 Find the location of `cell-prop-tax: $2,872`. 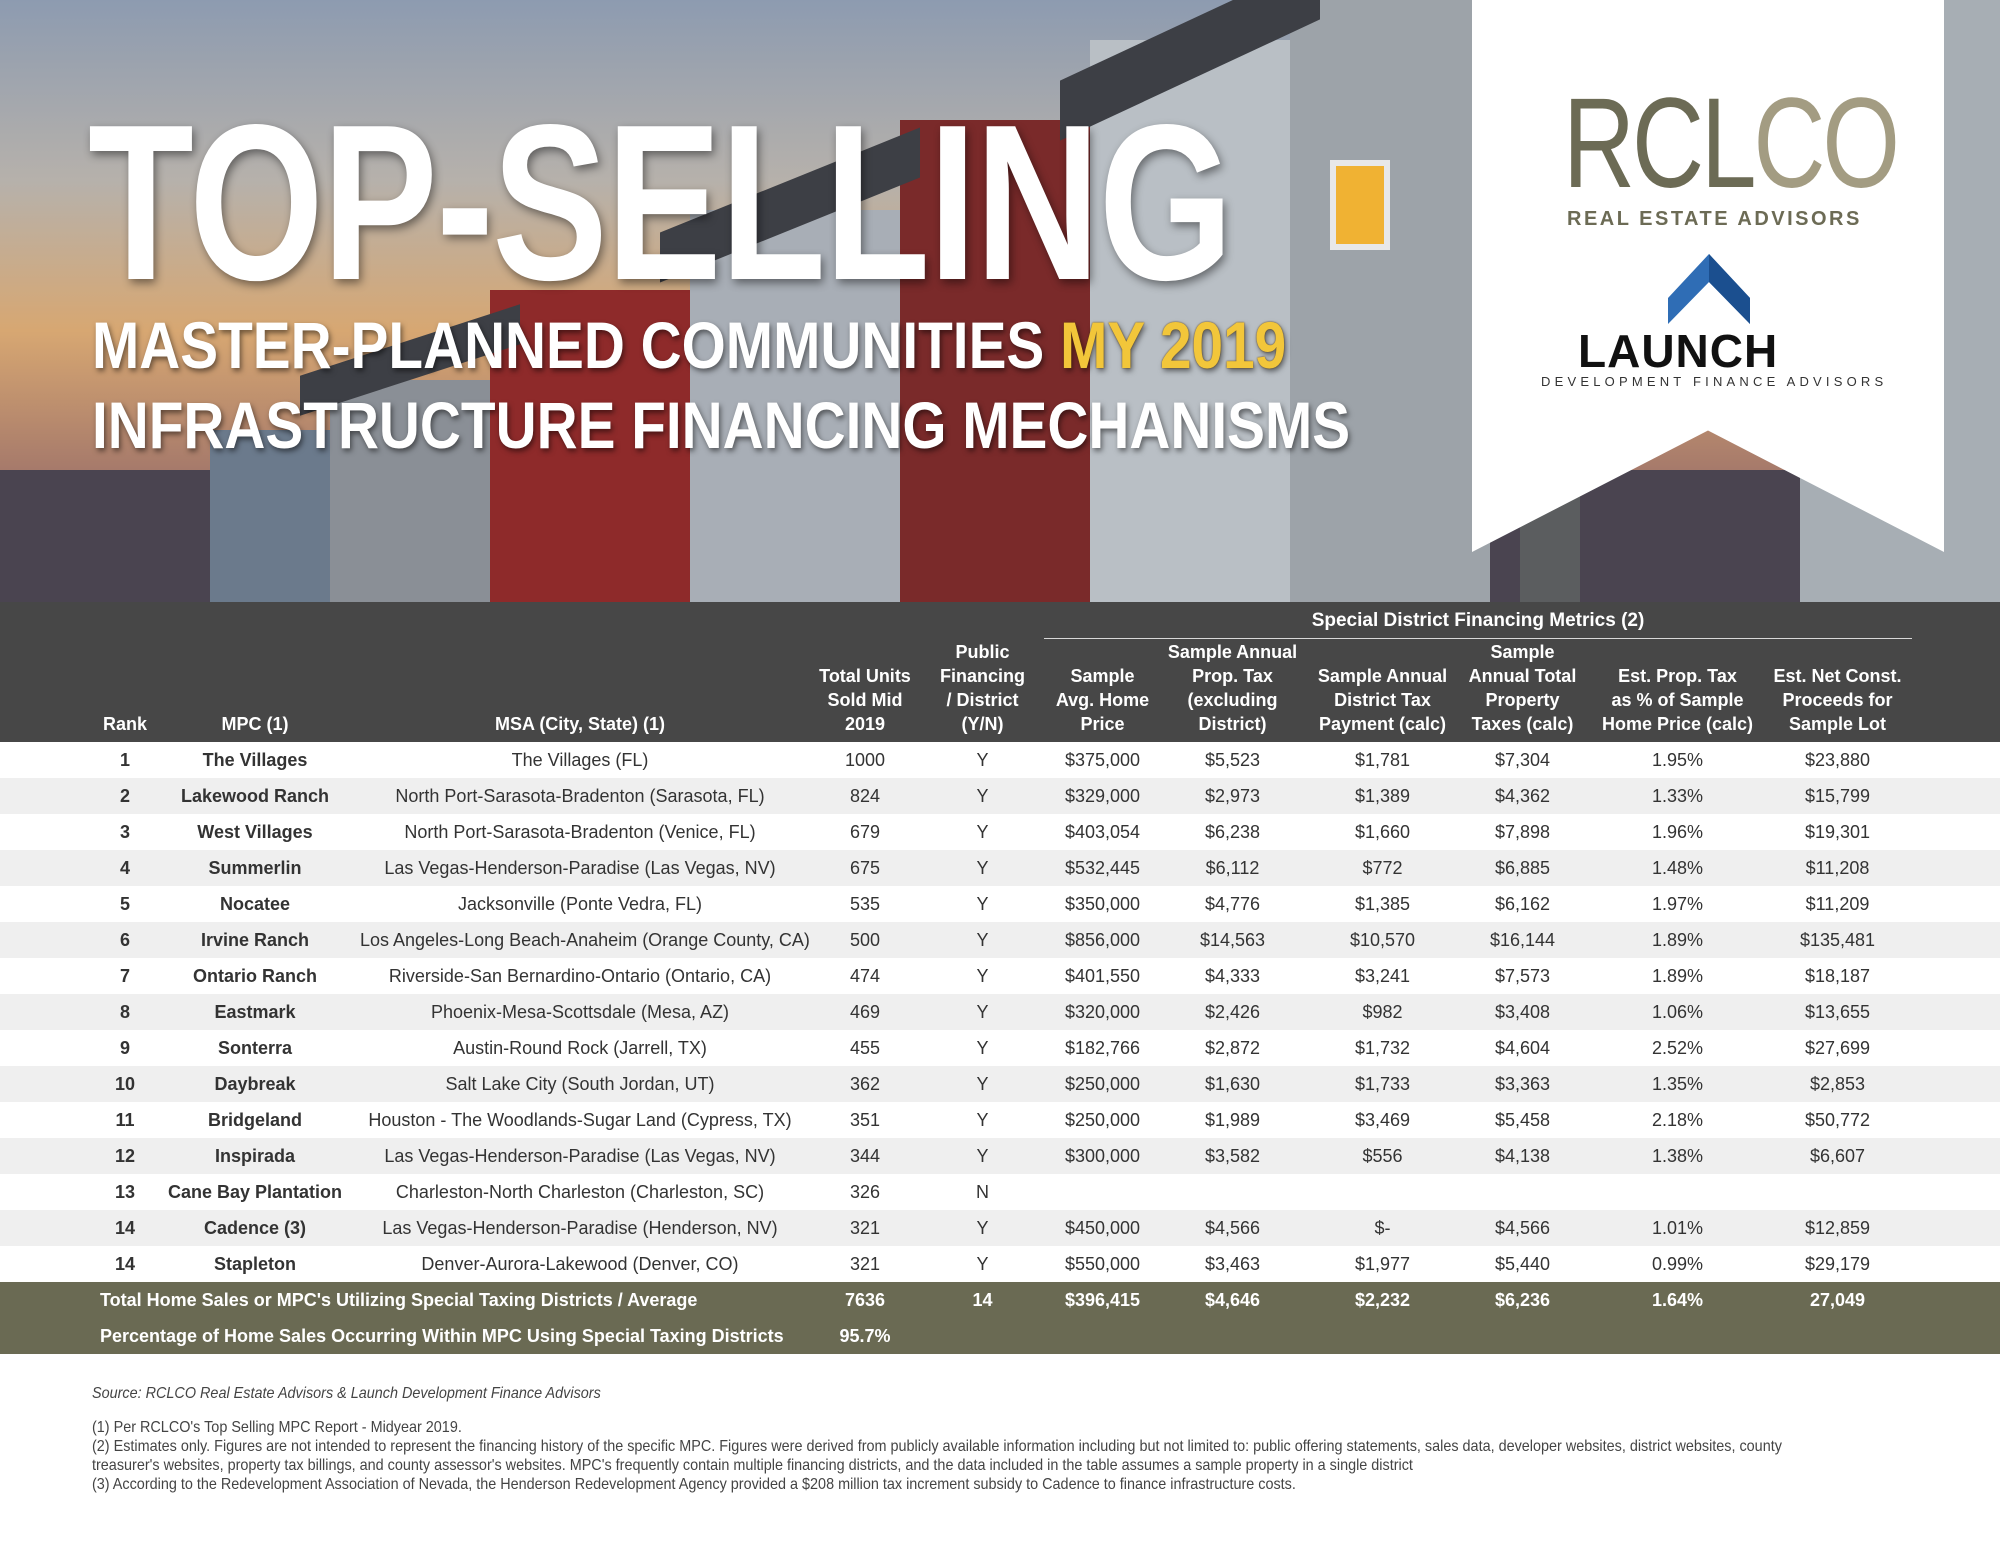

cell-prop-tax: $2,872 is located at coordinates (1232, 1048).